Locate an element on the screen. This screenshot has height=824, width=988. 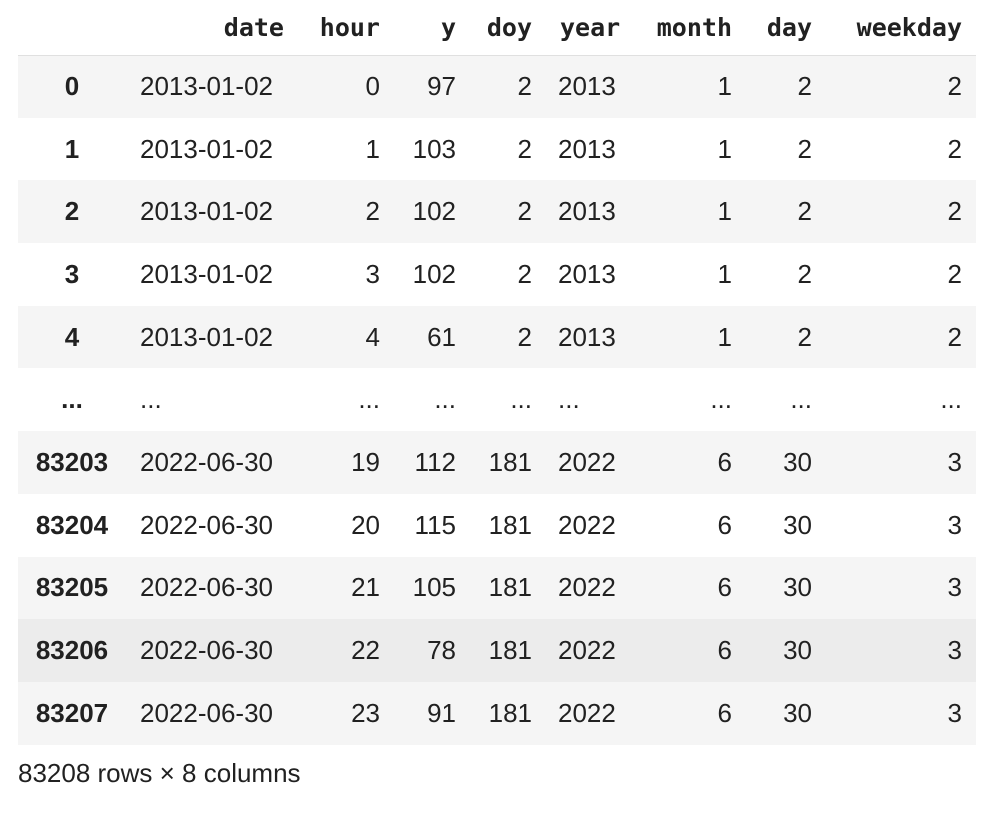
row-index: 4 is located at coordinates (72, 336).